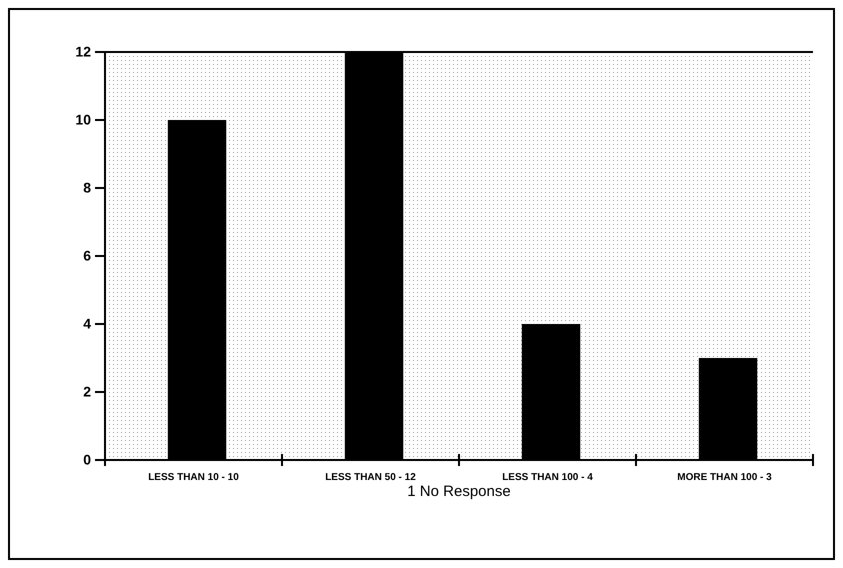 The width and height of the screenshot is (843, 568). I want to click on y-tick-label: 12, so click(83, 51).